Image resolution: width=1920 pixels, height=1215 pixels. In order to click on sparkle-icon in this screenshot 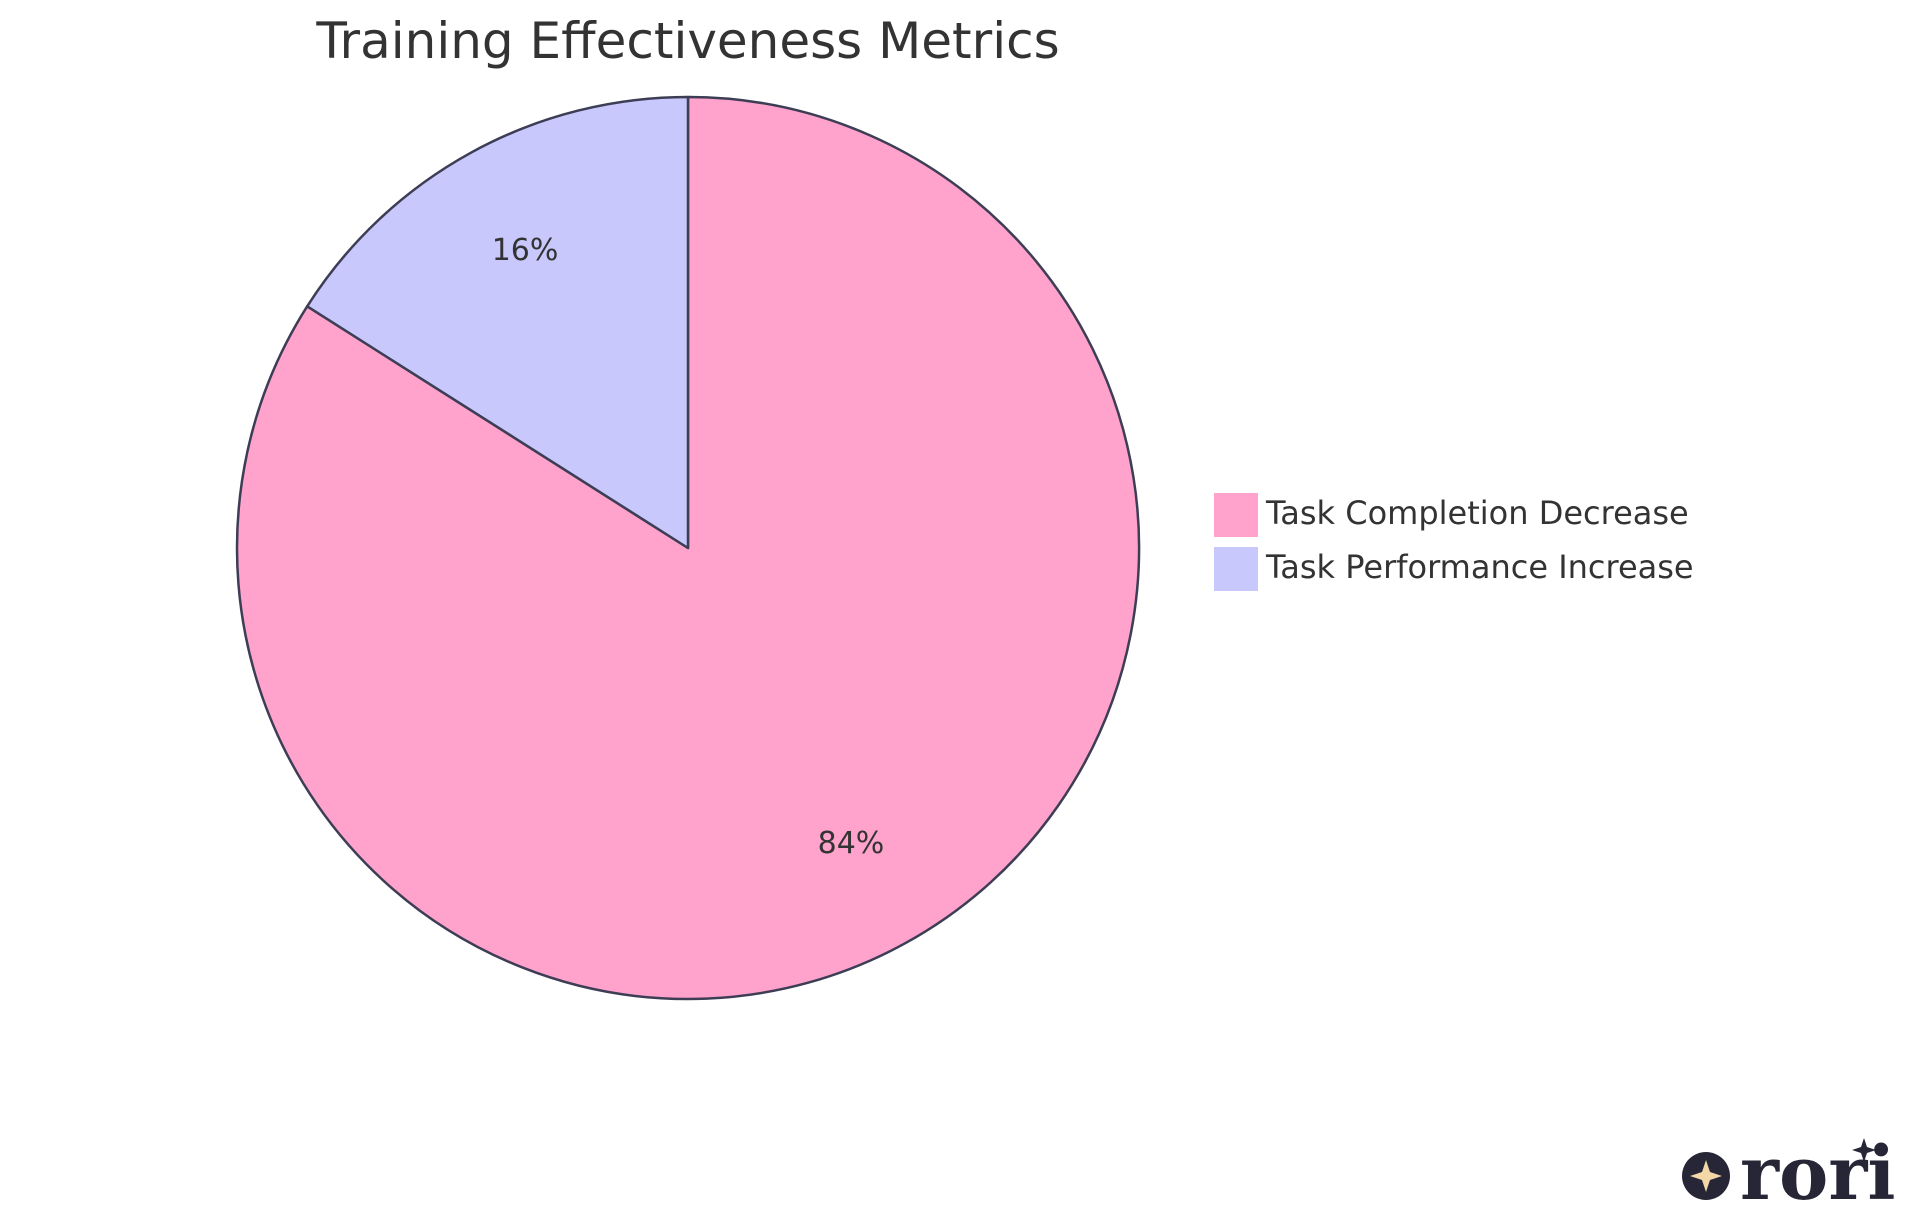, I will do `click(1706, 1176)`.